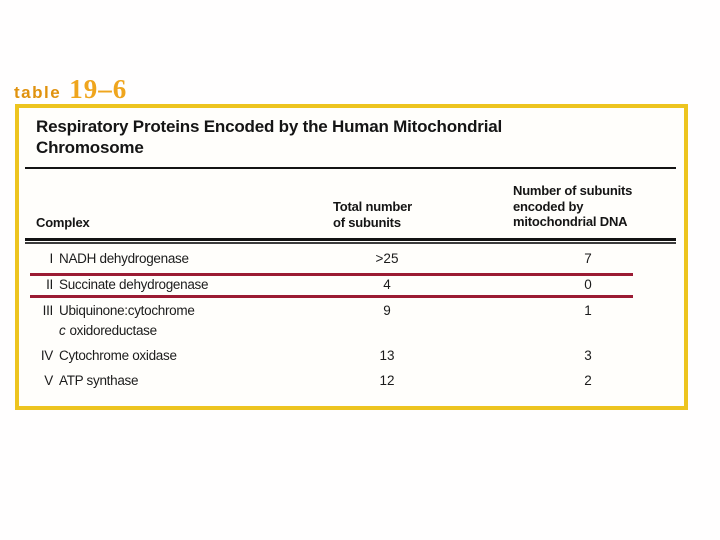 The image size is (720, 540). I want to click on table-row-complex-iii-line2: c oxidoreductase, so click(108, 331).